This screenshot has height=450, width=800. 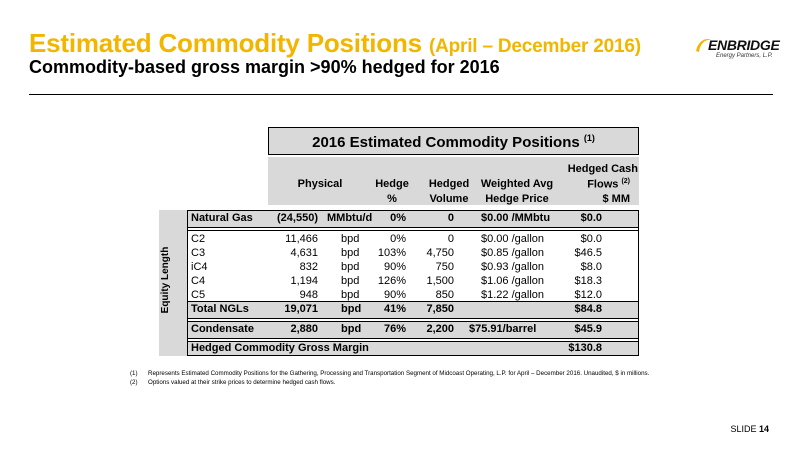 What do you see at coordinates (394, 309) in the screenshot?
I see `row-hedge-pct: 41%` at bounding box center [394, 309].